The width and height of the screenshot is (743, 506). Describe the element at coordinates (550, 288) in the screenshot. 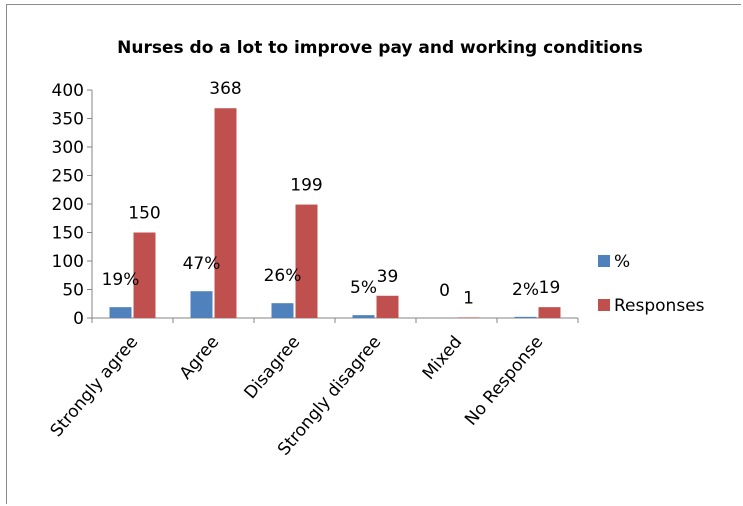

I see `data-label: 19` at that location.